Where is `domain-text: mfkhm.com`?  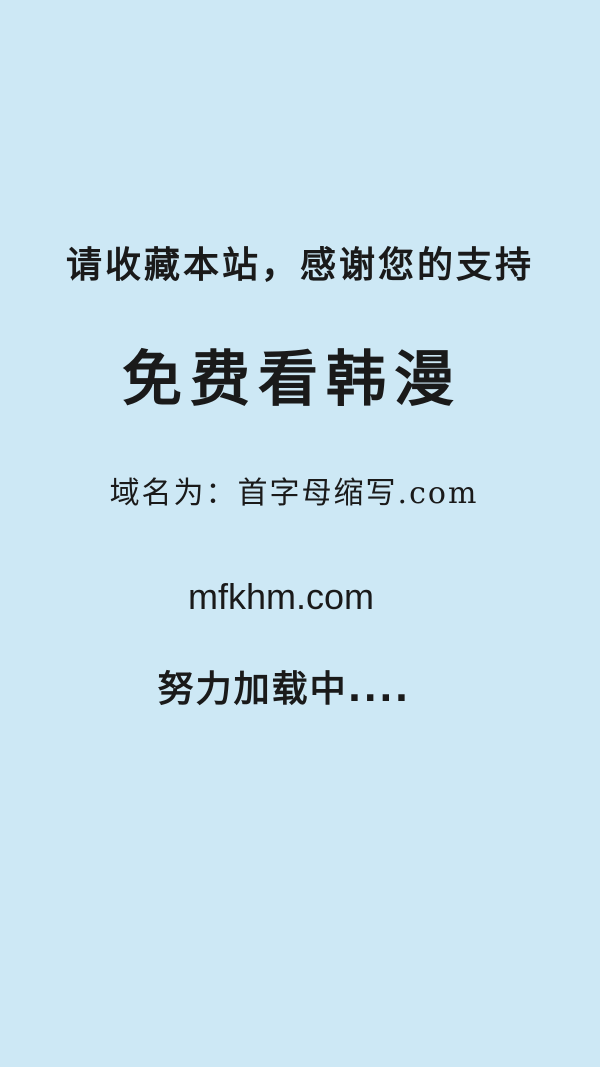
domain-text: mfkhm.com is located at coordinates (280, 596).